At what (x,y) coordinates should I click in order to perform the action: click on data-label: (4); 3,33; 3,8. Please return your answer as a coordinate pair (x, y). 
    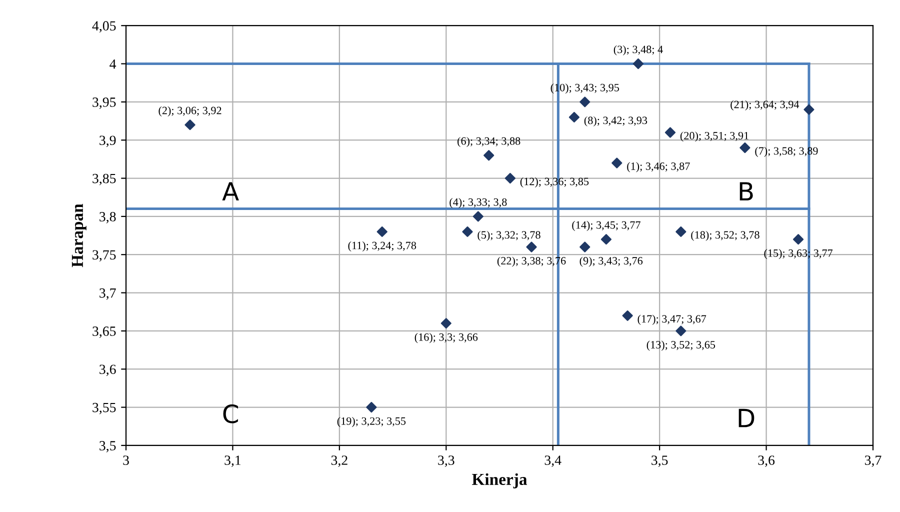
    Looking at the image, I should click on (478, 203).